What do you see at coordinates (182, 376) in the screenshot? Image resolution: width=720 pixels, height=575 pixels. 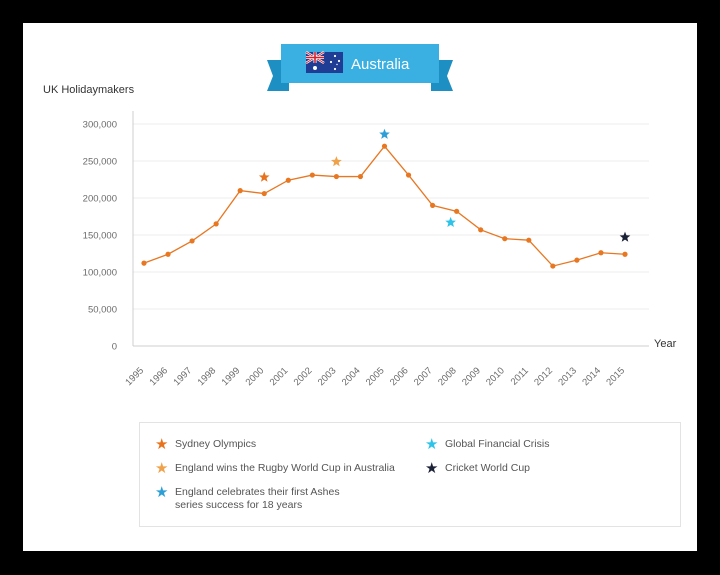 I see `x-tick-label: 1997` at bounding box center [182, 376].